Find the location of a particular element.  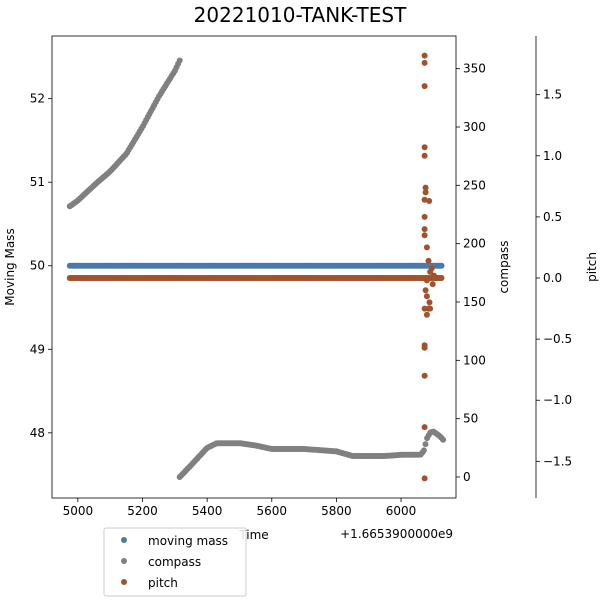

legend-box is located at coordinates (175, 562).